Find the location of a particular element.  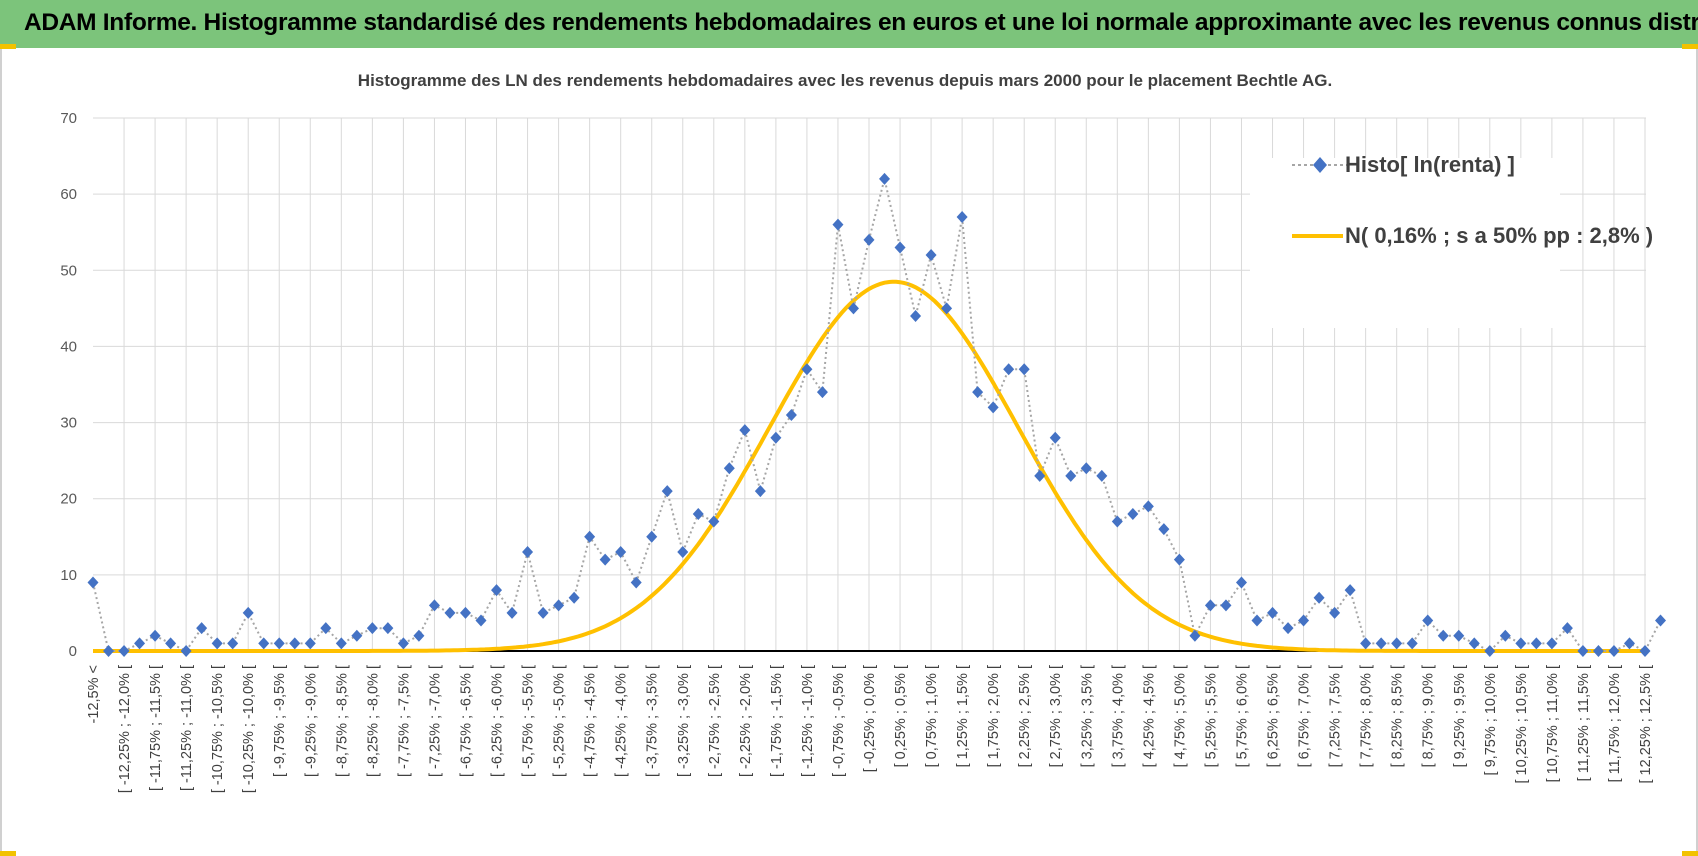

x-tick-label: [ 9,75% ; 10,0% [ is located at coordinates (1491, 720).